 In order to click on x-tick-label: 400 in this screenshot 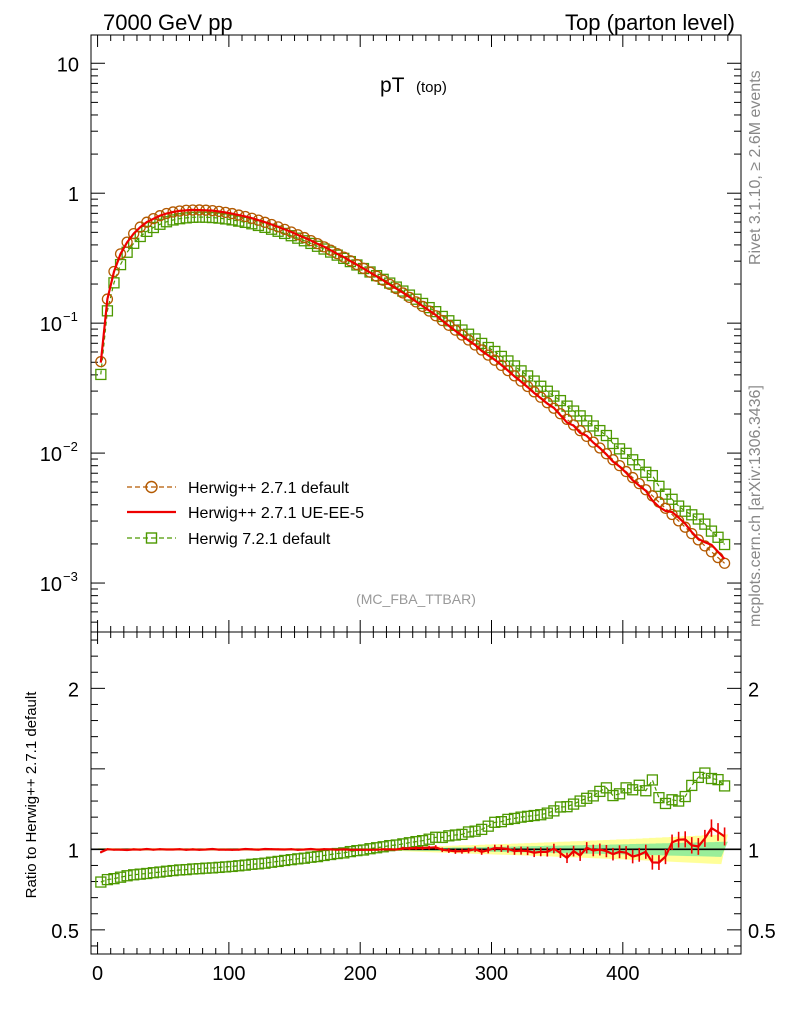, I will do `click(622, 974)`.